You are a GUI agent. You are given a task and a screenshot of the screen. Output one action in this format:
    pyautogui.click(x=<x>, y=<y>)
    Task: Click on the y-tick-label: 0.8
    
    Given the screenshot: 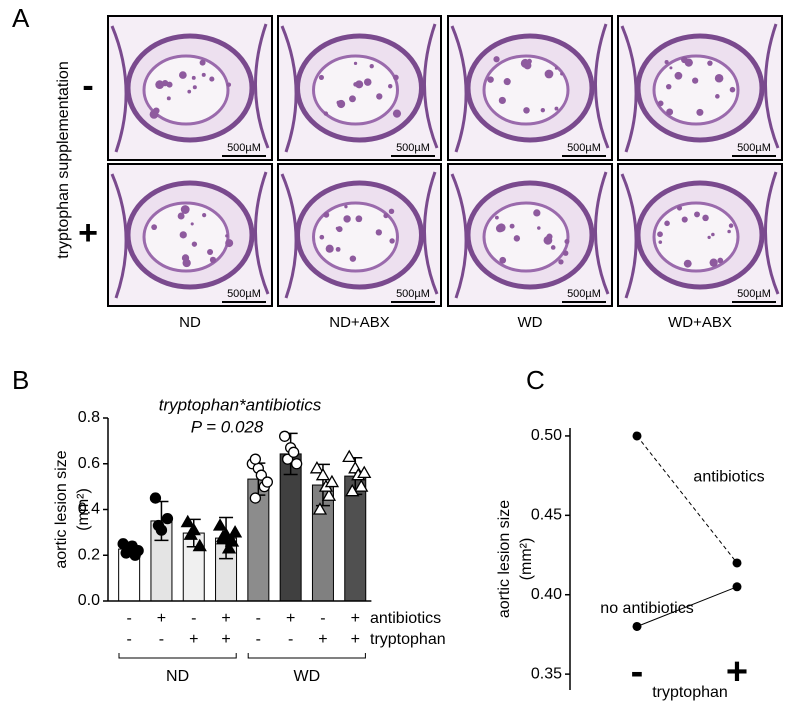 What is the action you would take?
    pyautogui.click(x=89, y=417)
    